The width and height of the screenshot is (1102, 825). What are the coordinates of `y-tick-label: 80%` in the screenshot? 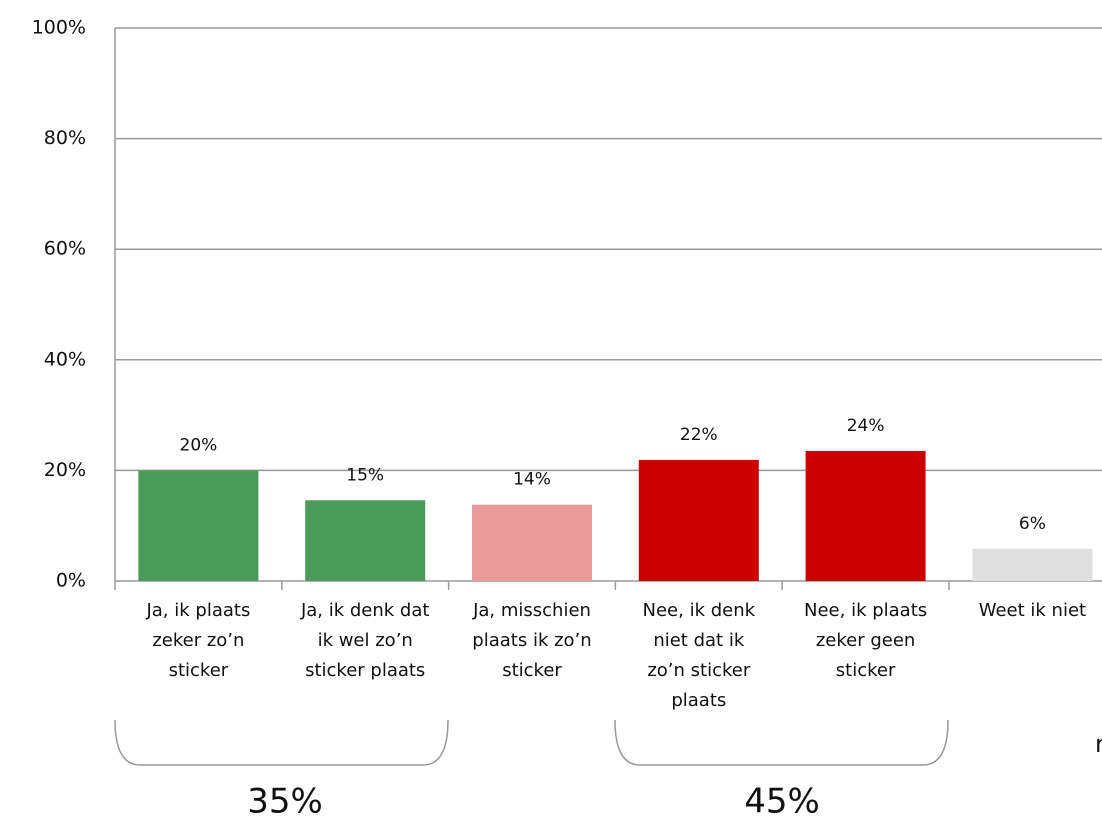 It's located at (65, 138).